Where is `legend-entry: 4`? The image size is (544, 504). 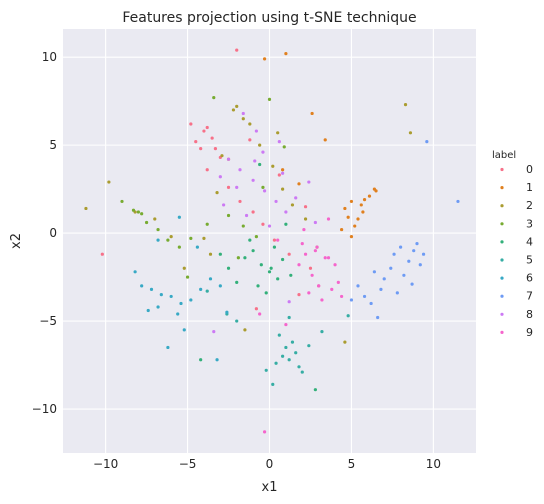
legend-entry: 4 is located at coordinates (529, 241).